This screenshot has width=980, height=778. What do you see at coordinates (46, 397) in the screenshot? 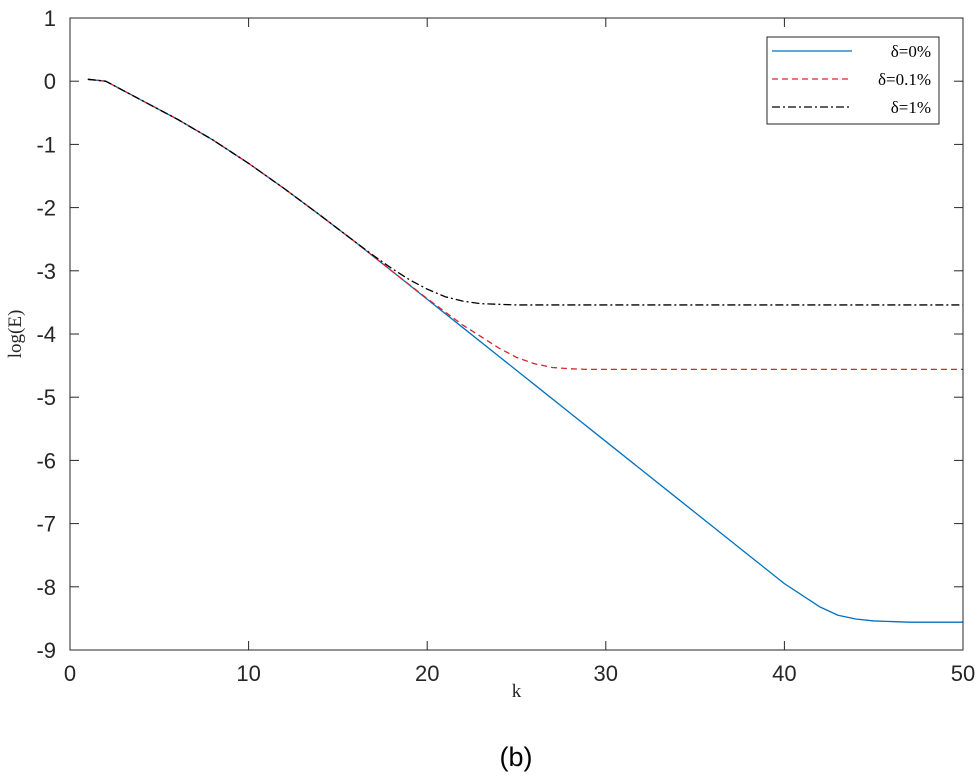
I see `y-tick-label: -5` at bounding box center [46, 397].